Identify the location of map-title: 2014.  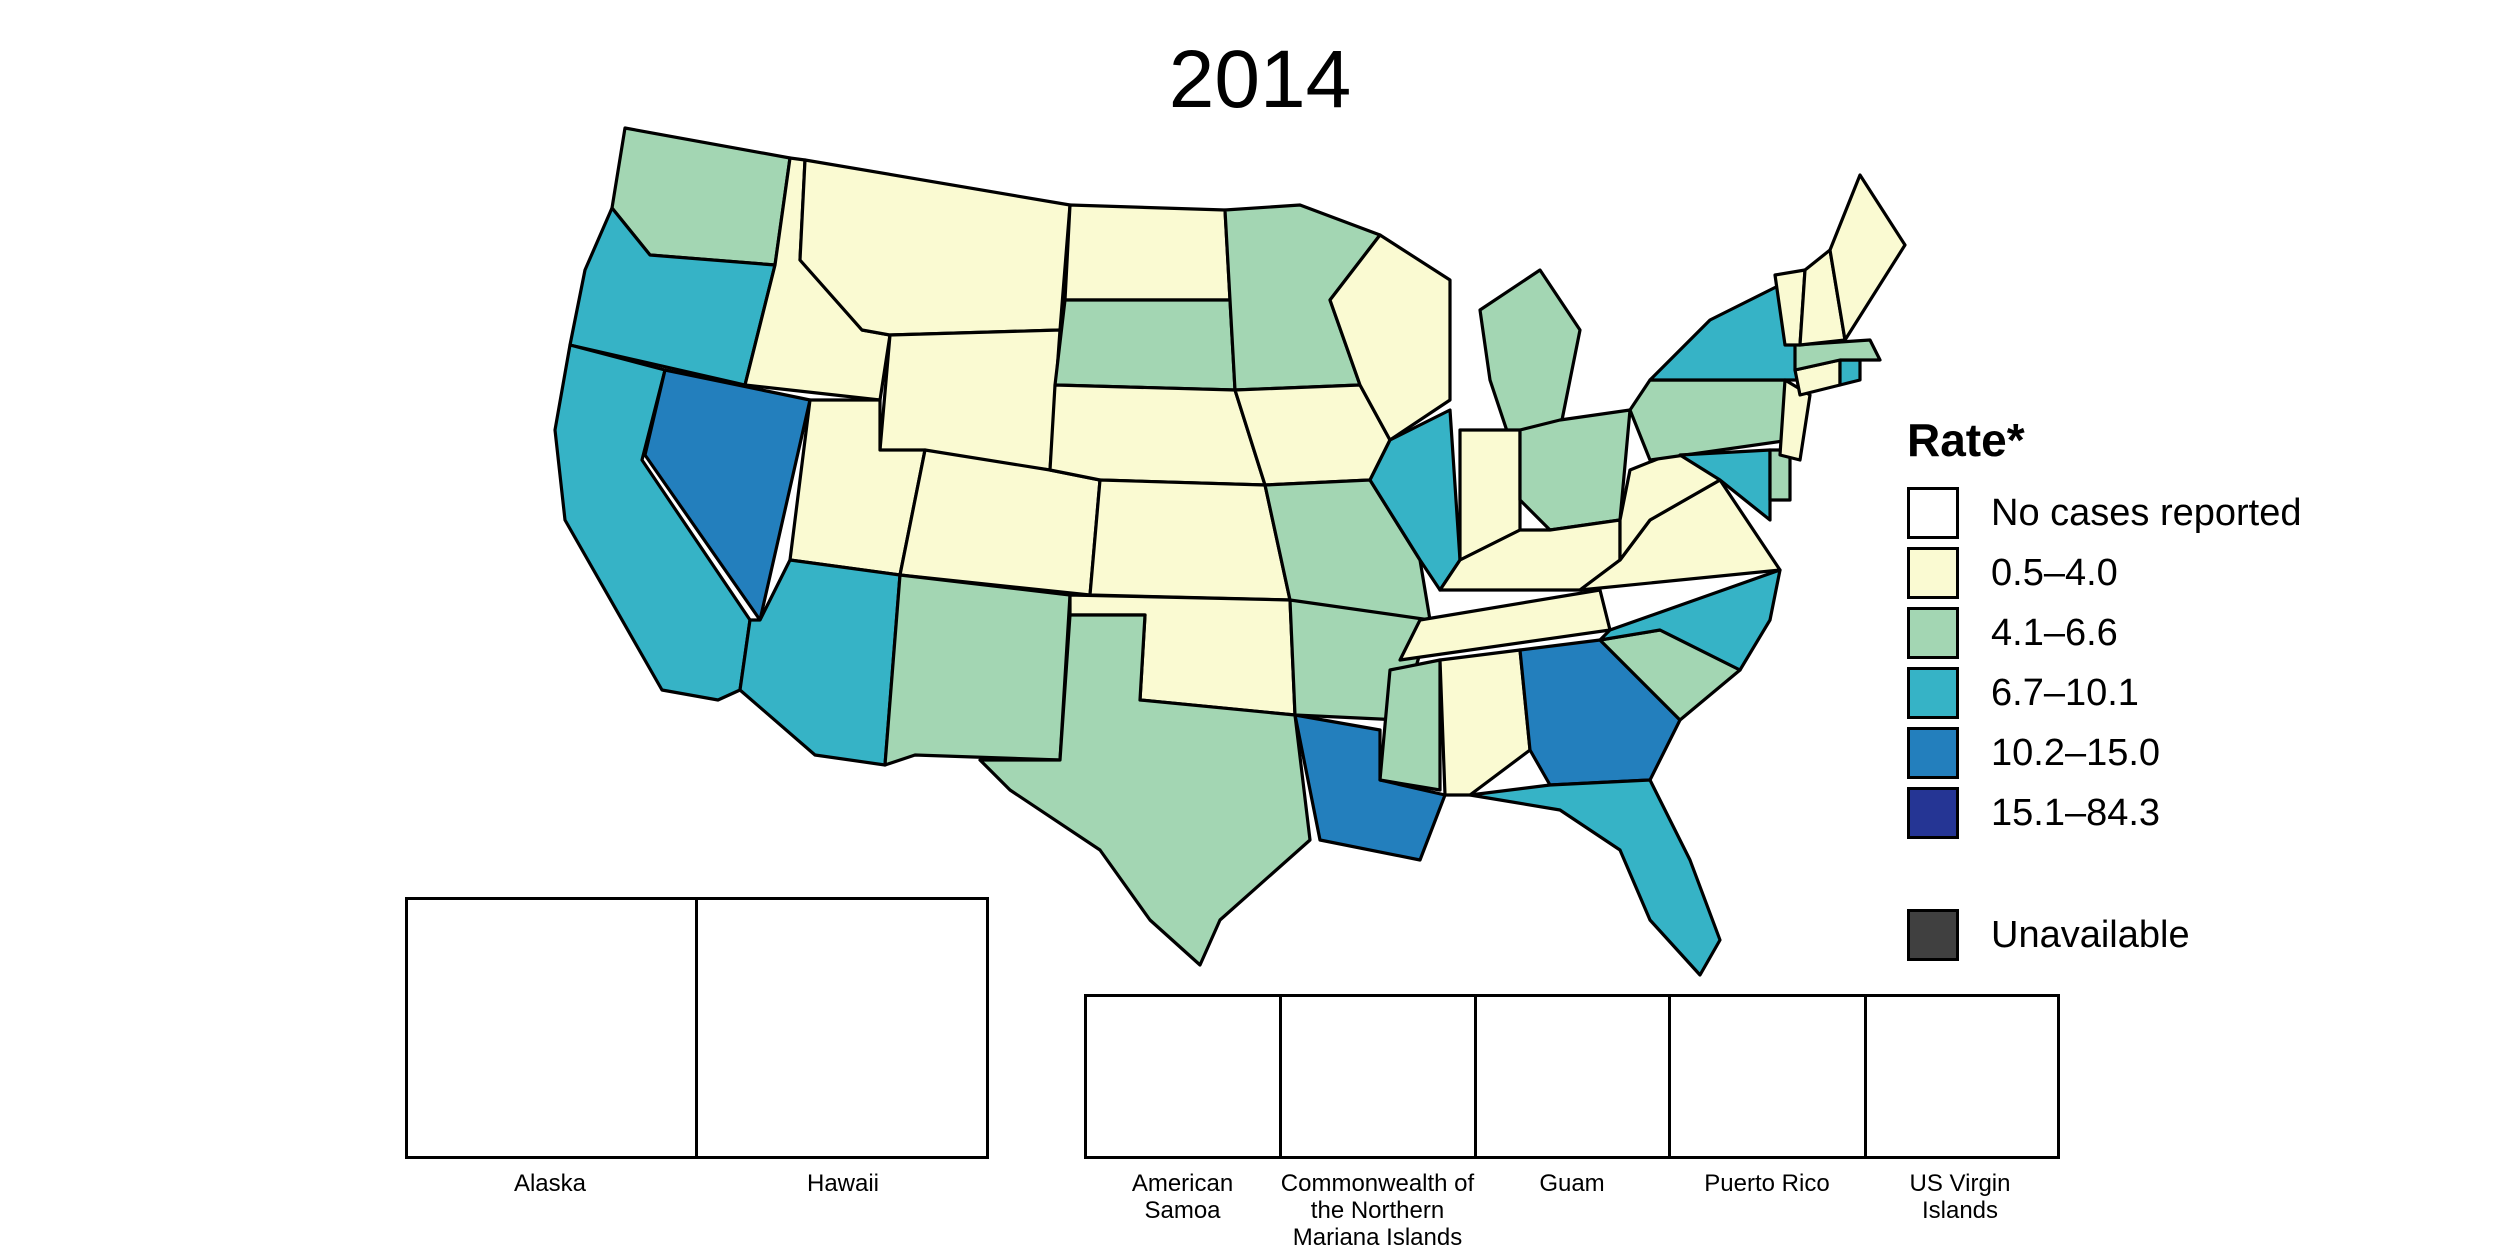
(1260, 79).